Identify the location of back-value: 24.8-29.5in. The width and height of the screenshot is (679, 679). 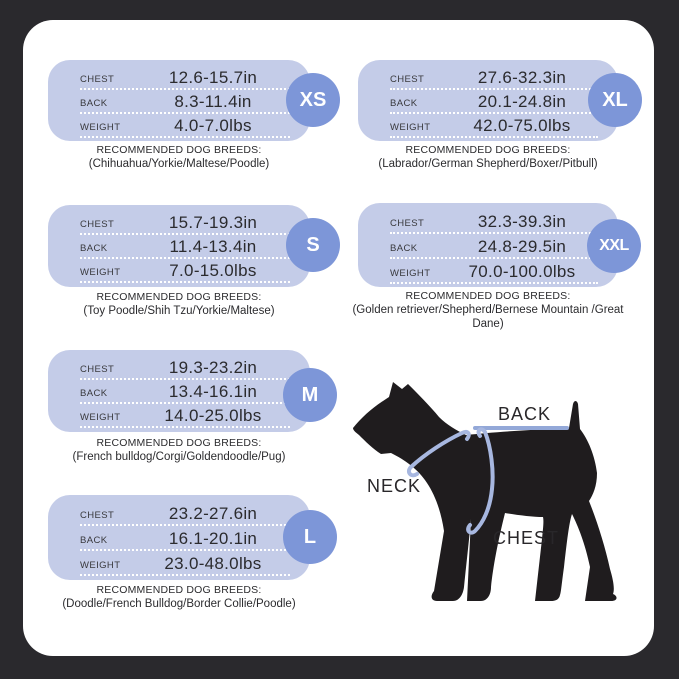
(522, 246).